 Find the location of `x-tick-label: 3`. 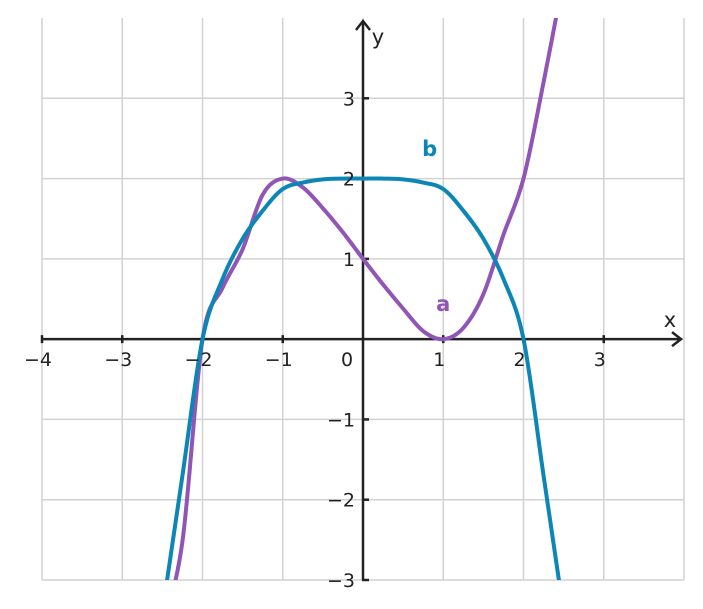

x-tick-label: 3 is located at coordinates (600, 360).